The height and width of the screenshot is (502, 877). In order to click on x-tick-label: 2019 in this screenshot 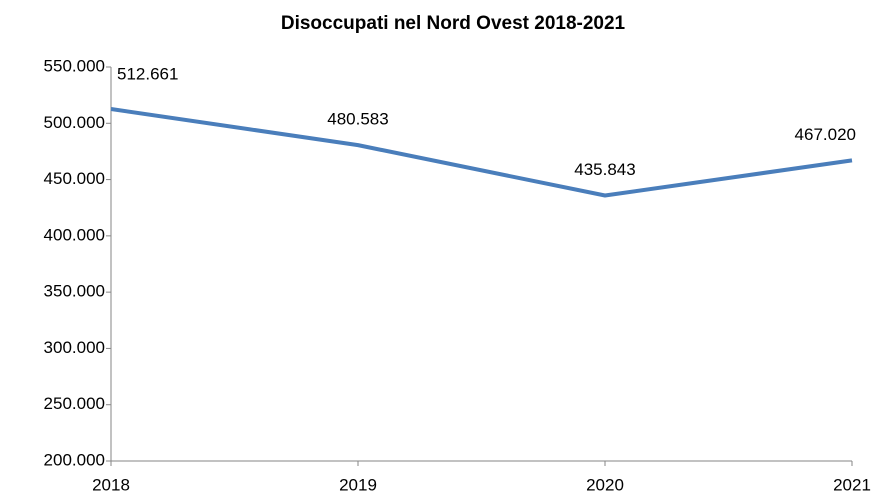, I will do `click(358, 484)`.